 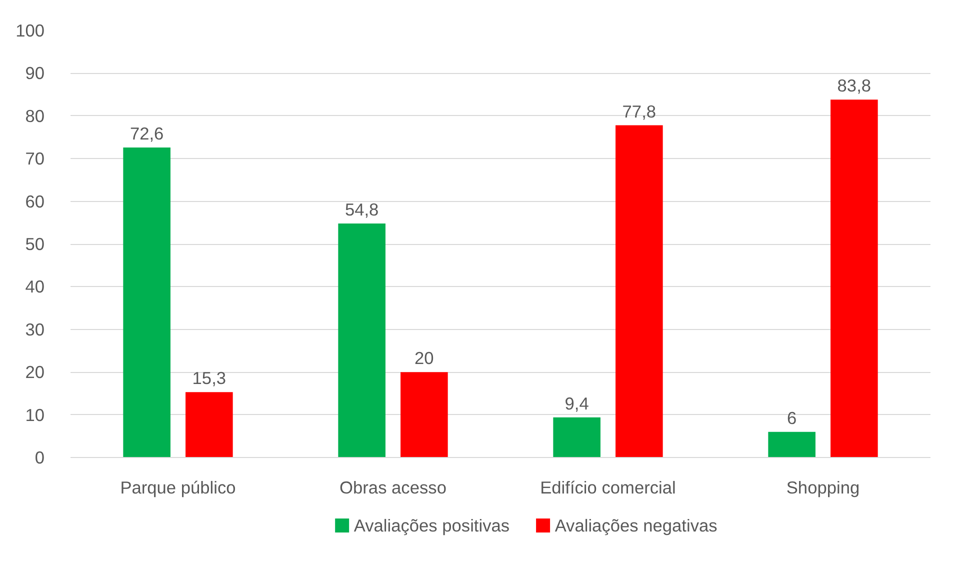 I want to click on data-label: 9,4, so click(x=577, y=403).